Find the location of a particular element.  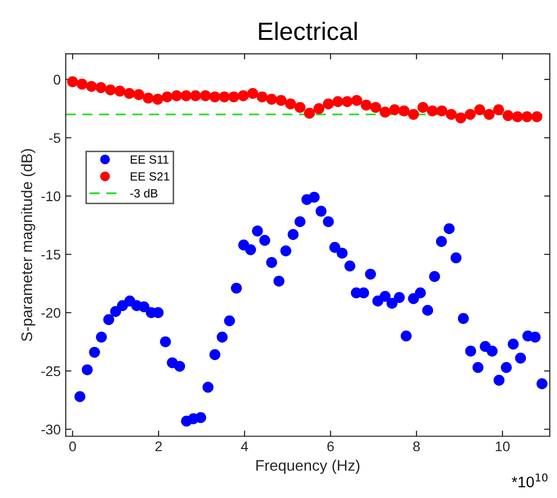

legend-label: EE S11 is located at coordinates (149, 159).